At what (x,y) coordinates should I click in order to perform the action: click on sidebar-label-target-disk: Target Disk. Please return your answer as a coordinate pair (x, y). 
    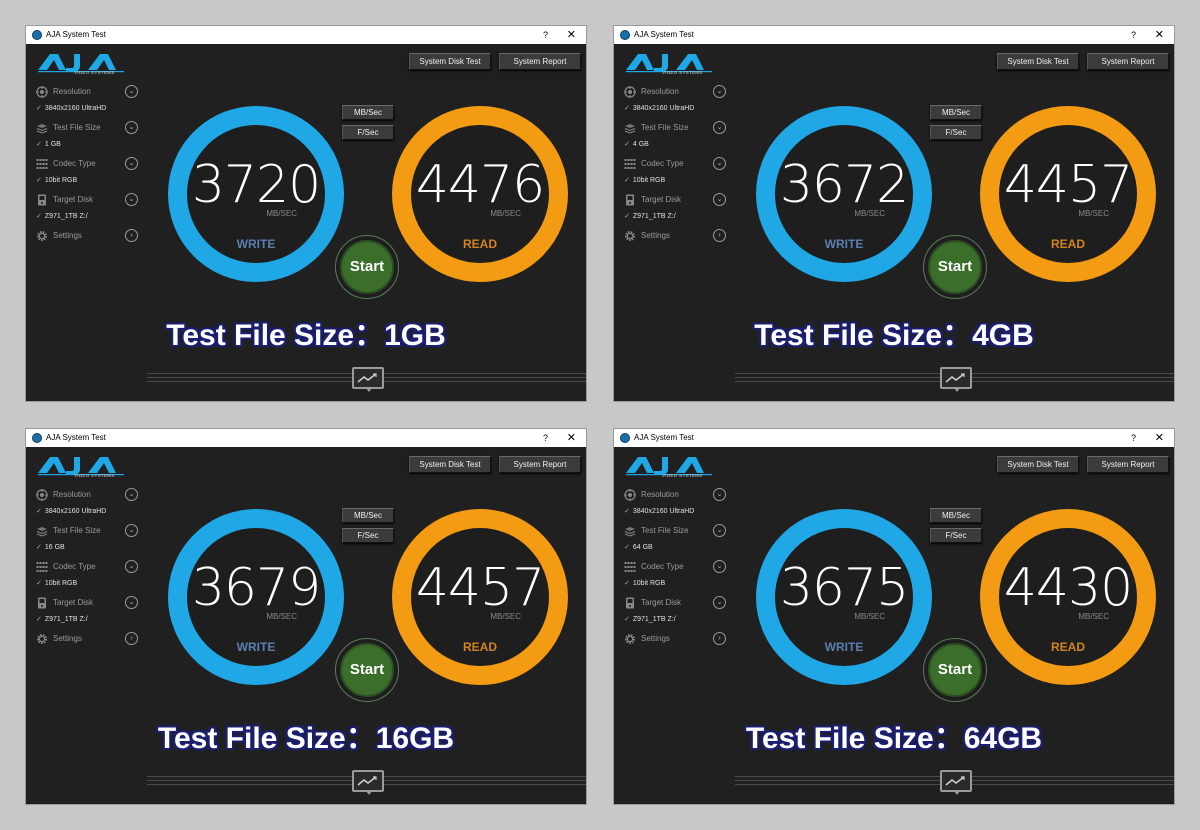
    Looking at the image, I should click on (661, 199).